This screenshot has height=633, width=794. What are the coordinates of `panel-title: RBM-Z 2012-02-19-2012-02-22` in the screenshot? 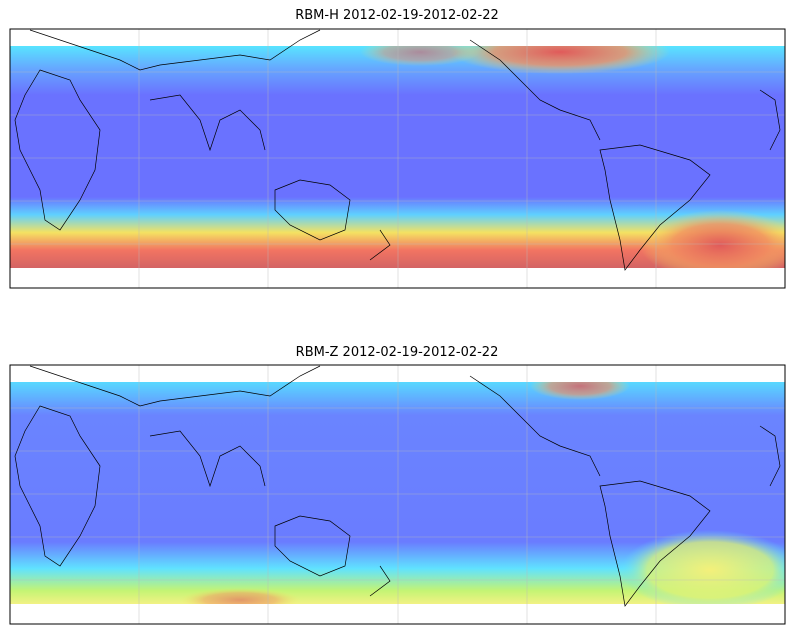 It's located at (397, 352).